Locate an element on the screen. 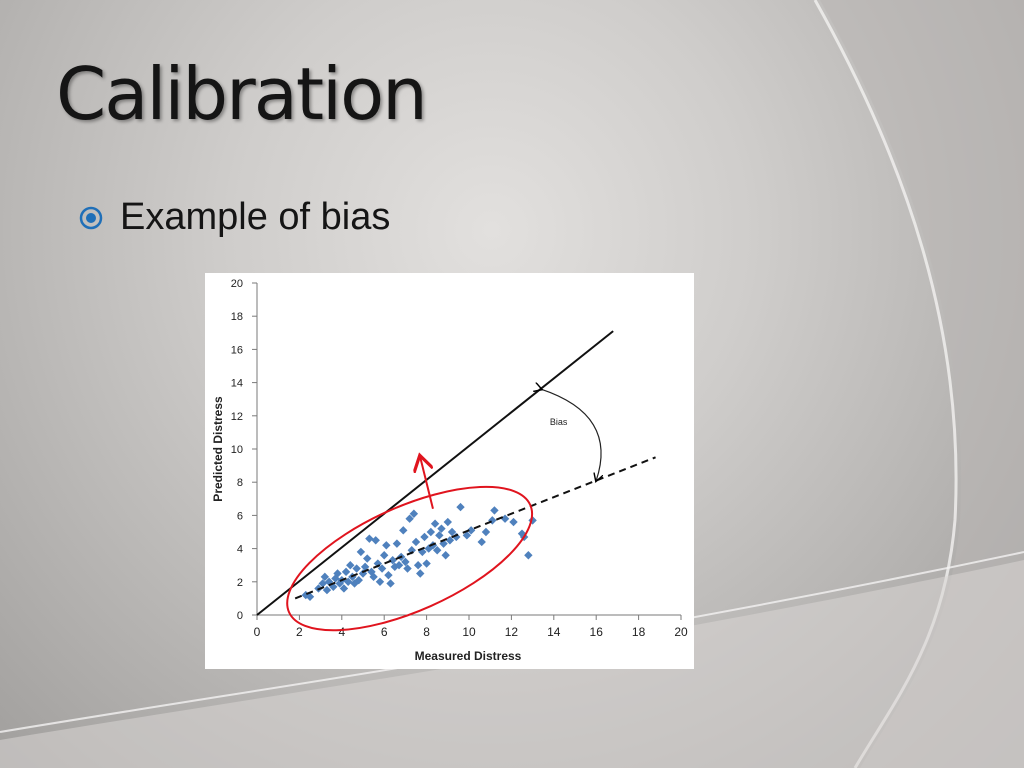 The width and height of the screenshot is (1024, 768). cluster-ellipse is located at coordinates (410, 558).